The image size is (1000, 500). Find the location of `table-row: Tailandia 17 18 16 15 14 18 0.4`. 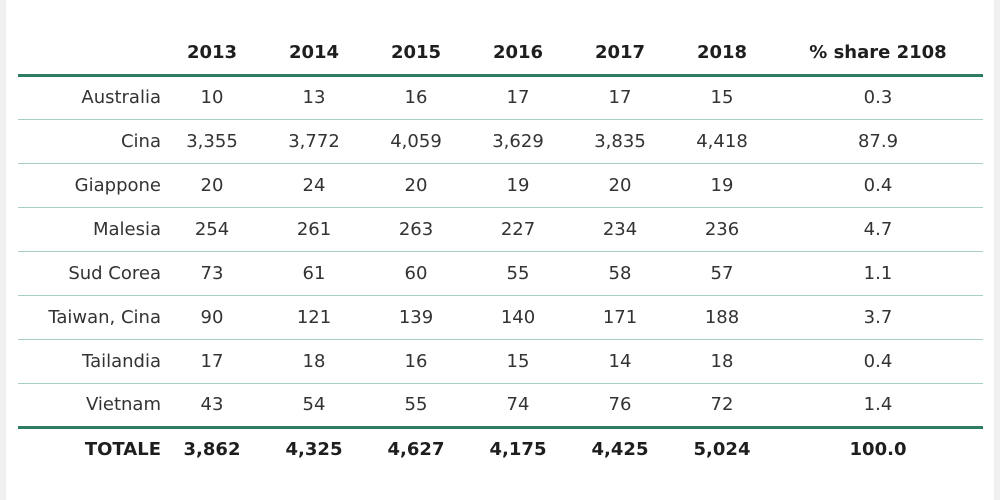

table-row: Tailandia 17 18 16 15 14 18 0.4 is located at coordinates (500, 361).